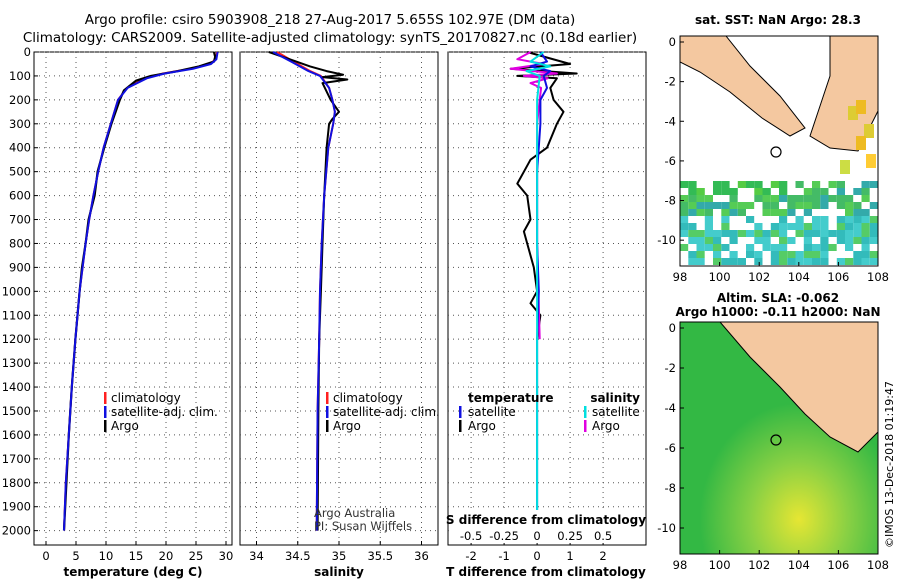  I want to click on sal-legend-argo-swatch, so click(327, 426).